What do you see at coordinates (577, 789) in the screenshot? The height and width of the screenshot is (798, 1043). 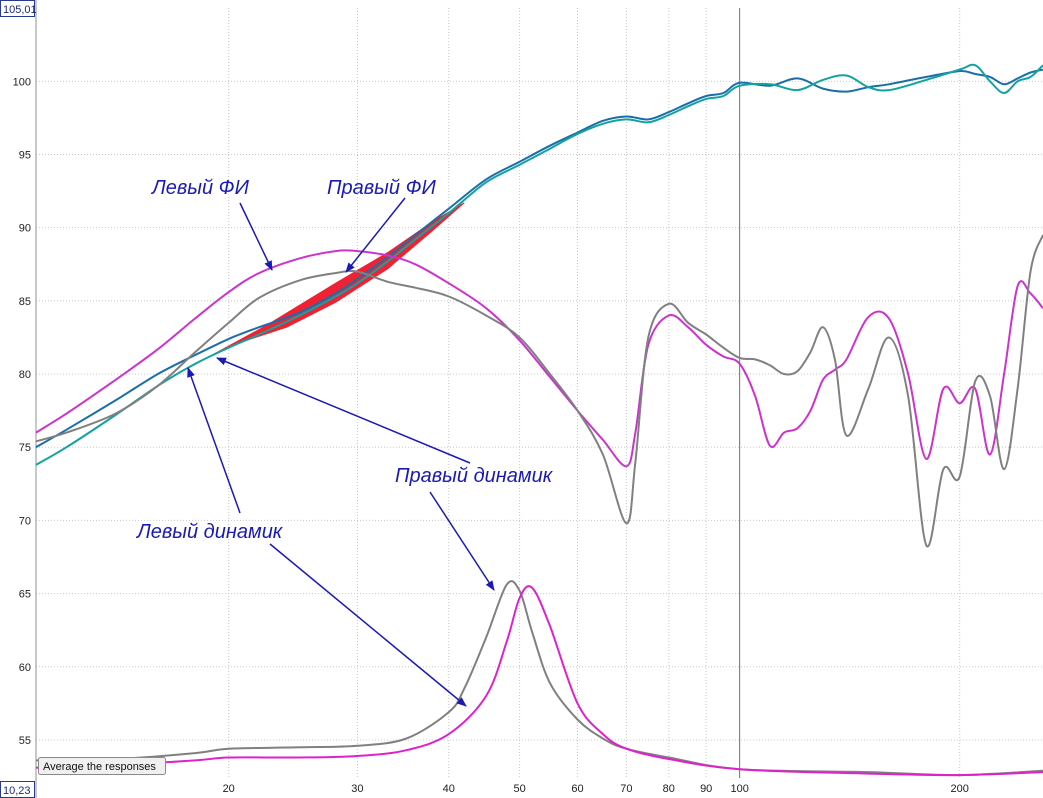 I see `x-tick-label: 60` at bounding box center [577, 789].